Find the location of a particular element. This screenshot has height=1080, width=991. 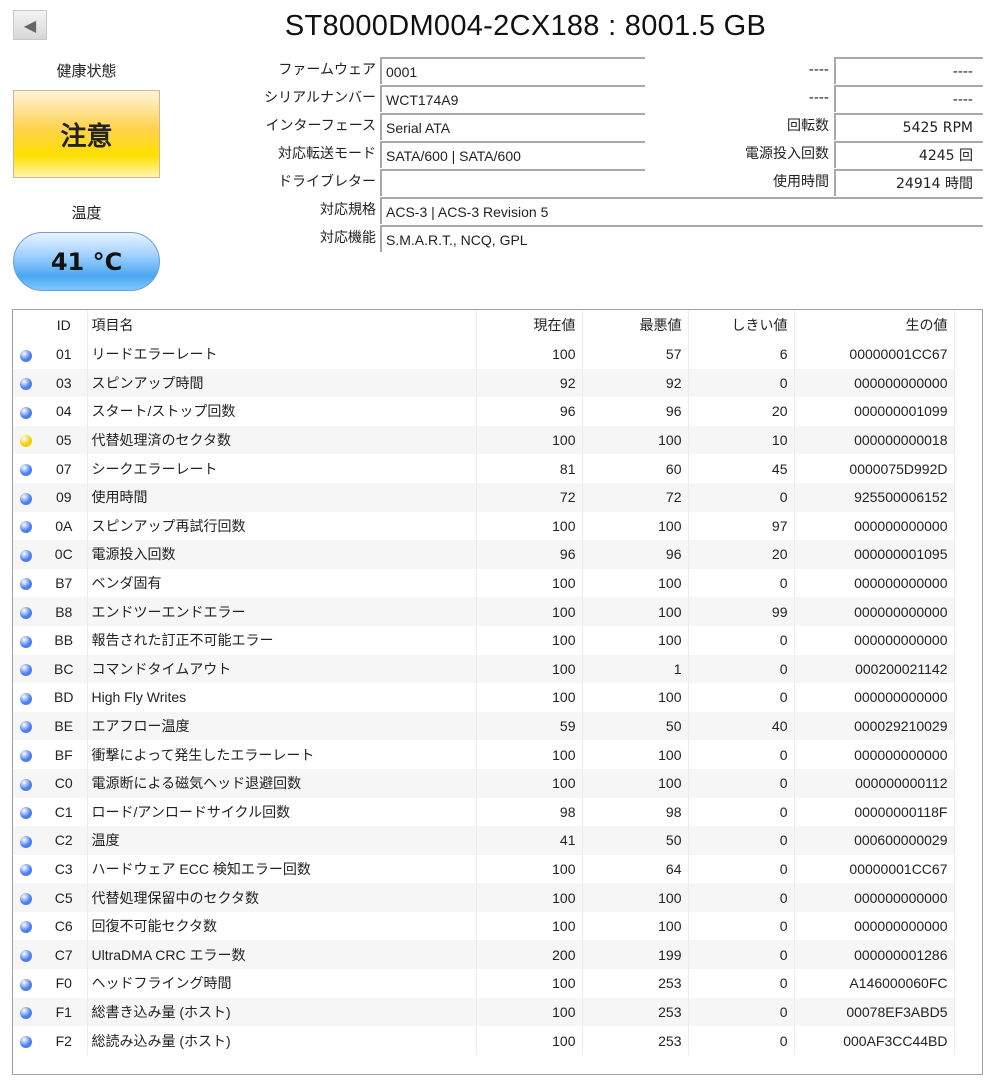

id-cell: 05 is located at coordinates (64, 440).